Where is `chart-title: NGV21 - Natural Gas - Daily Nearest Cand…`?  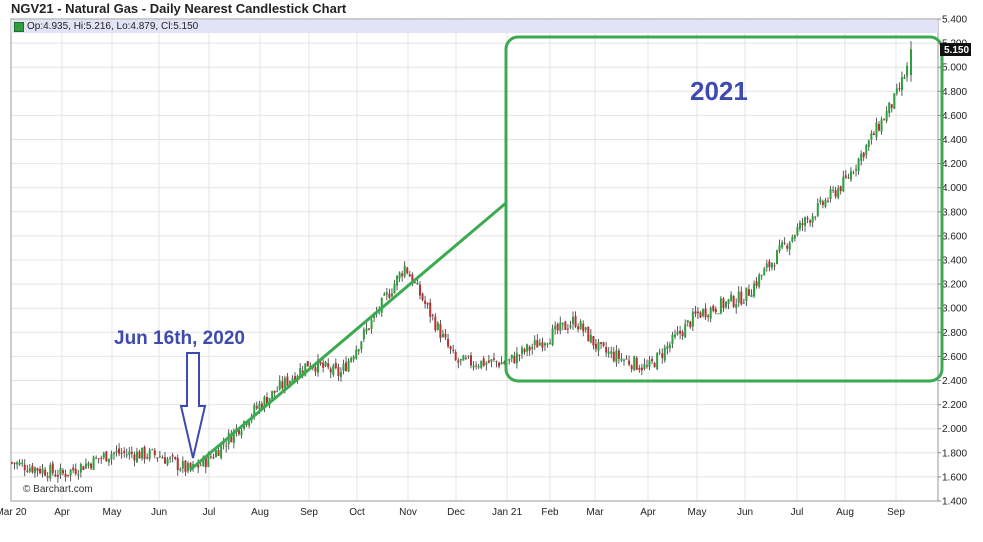
chart-title: NGV21 - Natural Gas - Daily Nearest Cand… is located at coordinates (179, 8).